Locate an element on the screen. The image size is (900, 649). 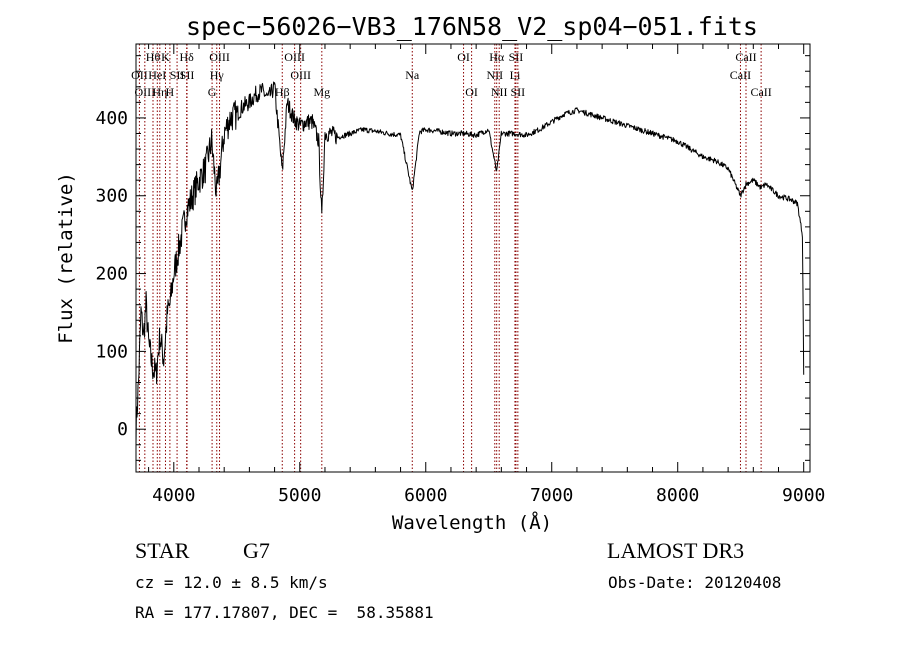
line-label-15: OIII is located at coordinates (300, 75).